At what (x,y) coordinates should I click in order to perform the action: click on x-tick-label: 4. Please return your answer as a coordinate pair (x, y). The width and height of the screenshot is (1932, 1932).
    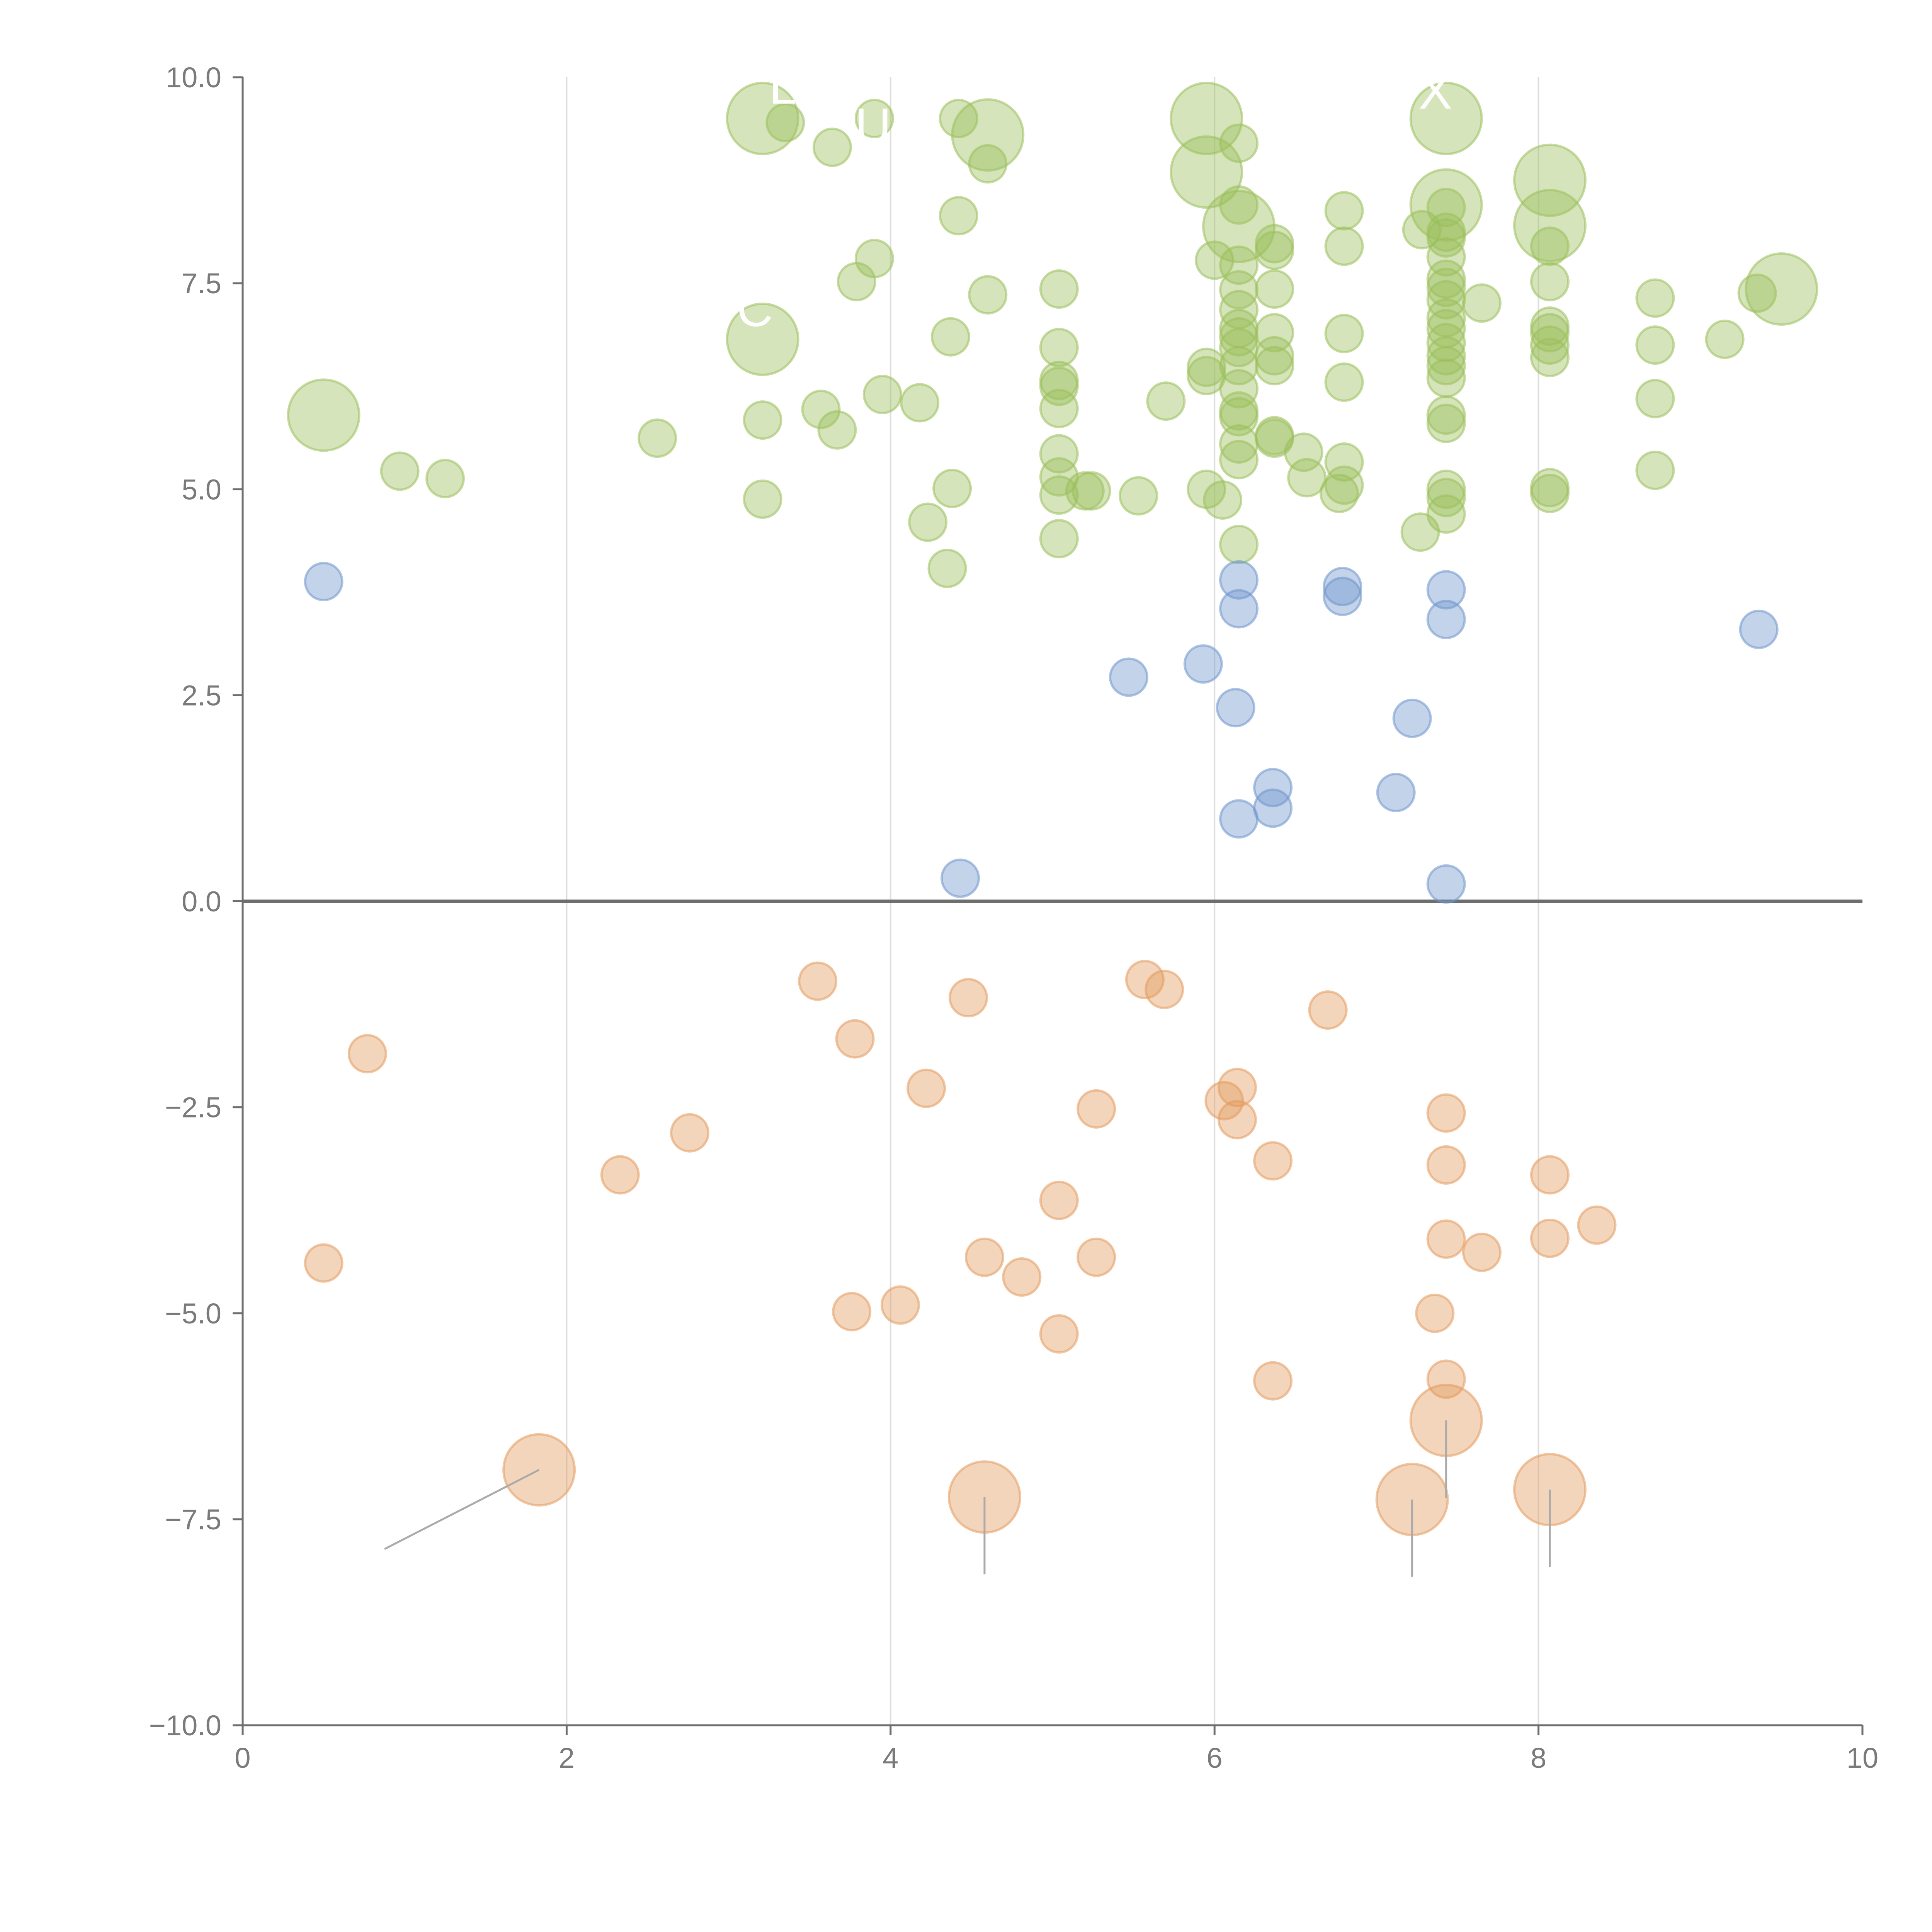
    Looking at the image, I should click on (891, 1758).